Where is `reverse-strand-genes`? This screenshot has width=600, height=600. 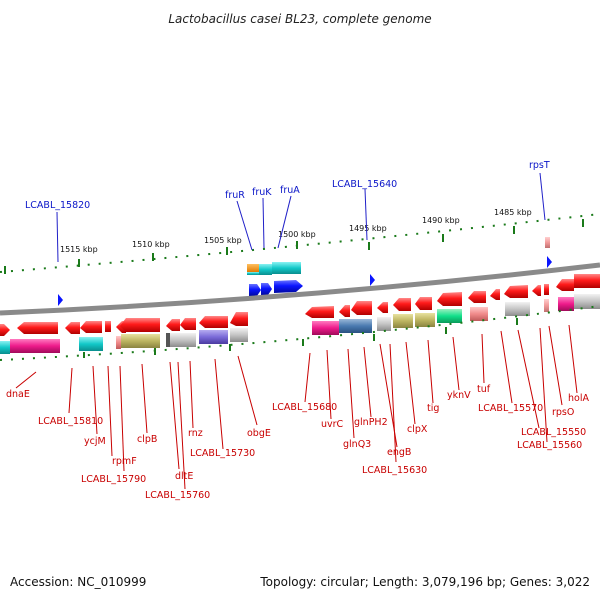
reverse-strand-genes is located at coordinates (305, 271).